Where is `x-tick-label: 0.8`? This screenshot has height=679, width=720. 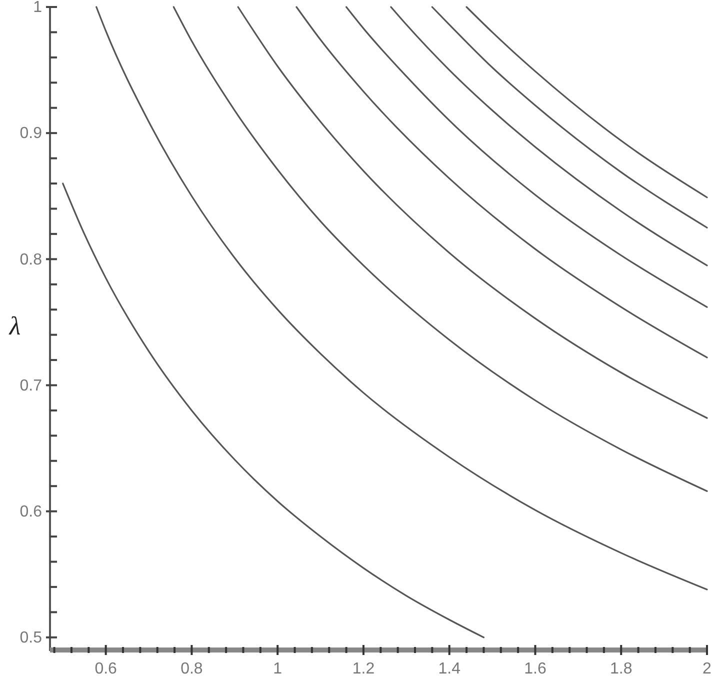
x-tick-label: 0.8 is located at coordinates (191, 669).